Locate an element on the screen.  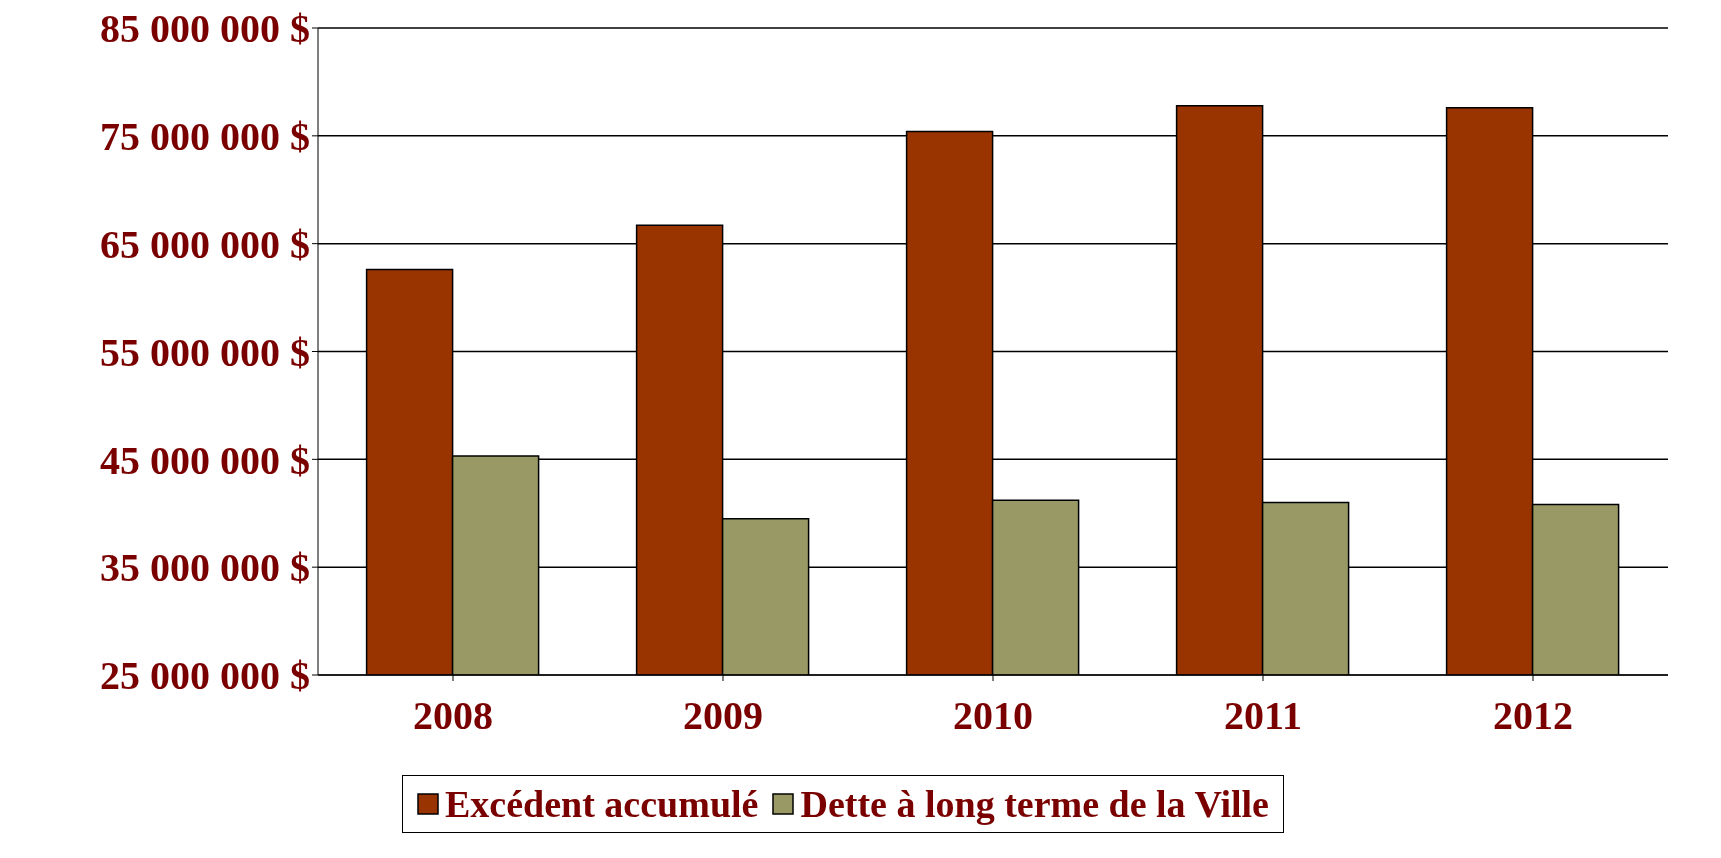
y-tick-label: 85 000 000 $ is located at coordinates (205, 29).